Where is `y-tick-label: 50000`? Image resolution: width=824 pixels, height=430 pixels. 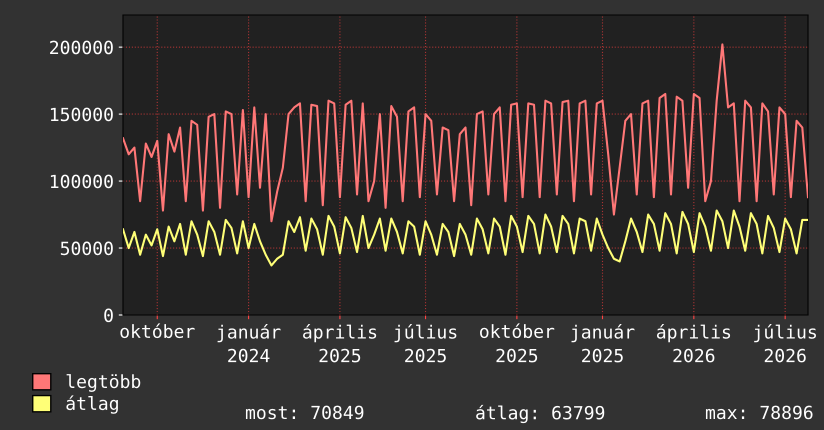 y-tick-label: 50000 is located at coordinates (86, 249).